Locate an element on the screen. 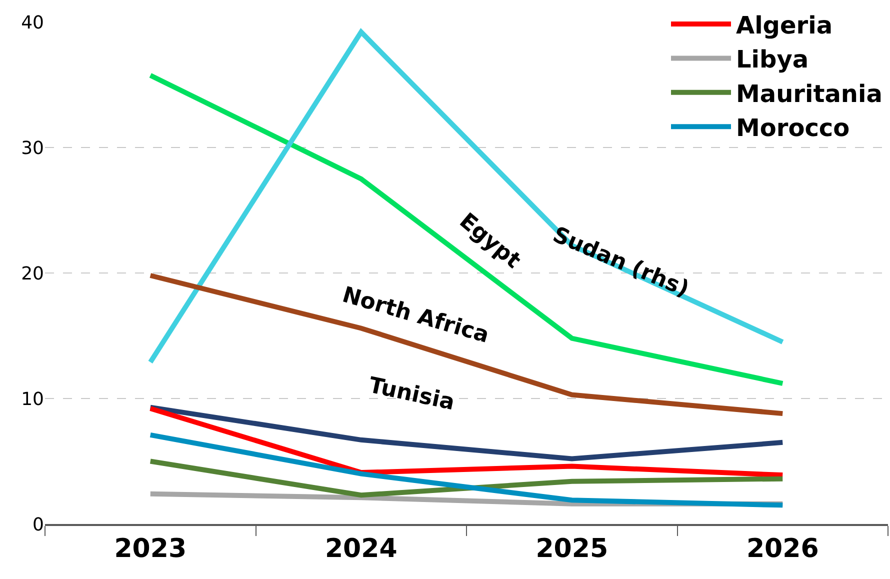  legend-label: Morocco is located at coordinates (793, 128).